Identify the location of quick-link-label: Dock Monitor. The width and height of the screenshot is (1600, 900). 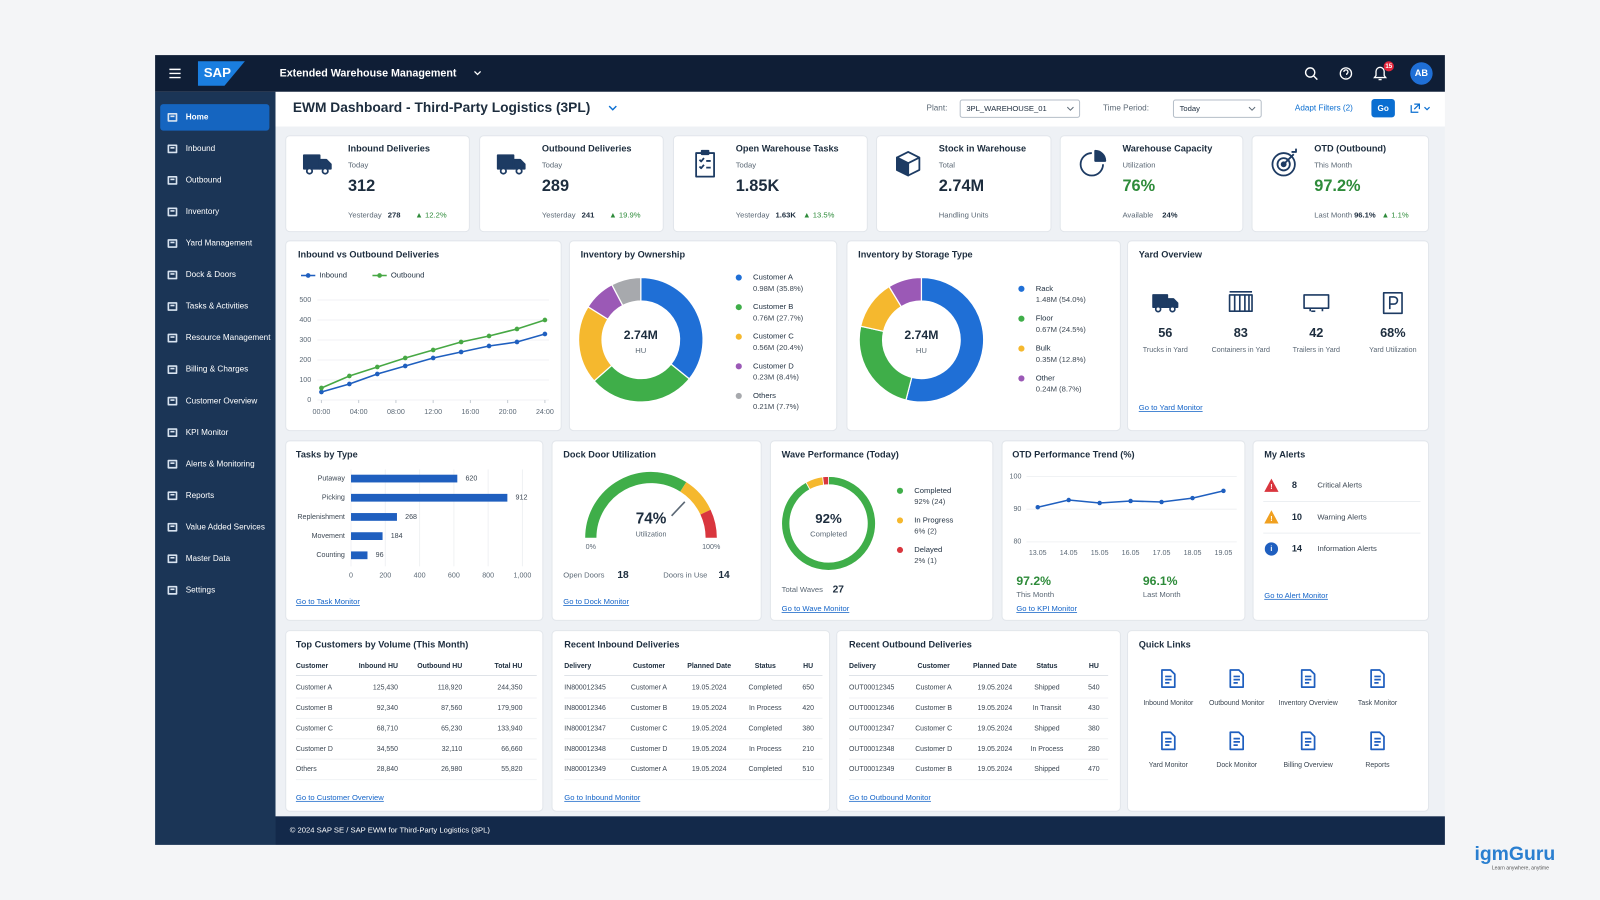
(1236, 765).